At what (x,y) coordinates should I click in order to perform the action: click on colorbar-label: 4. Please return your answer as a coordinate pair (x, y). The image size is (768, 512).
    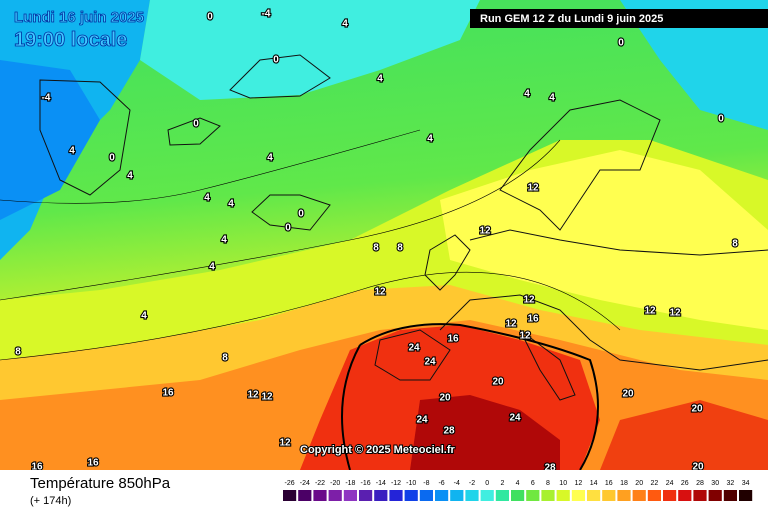
    Looking at the image, I should click on (518, 483).